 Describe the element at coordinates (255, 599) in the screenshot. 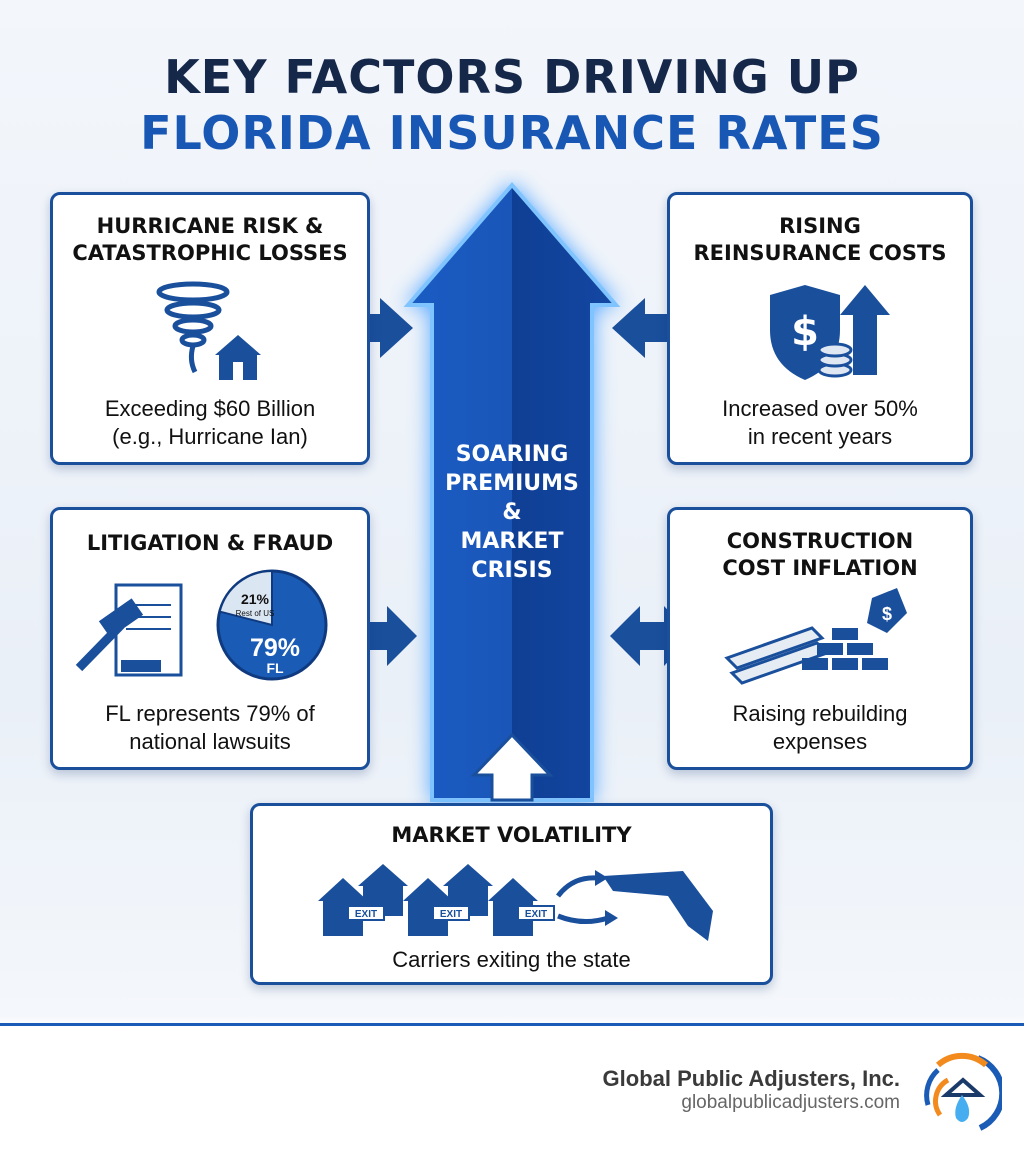

I see `pie-label-rest-pct: 21%` at that location.